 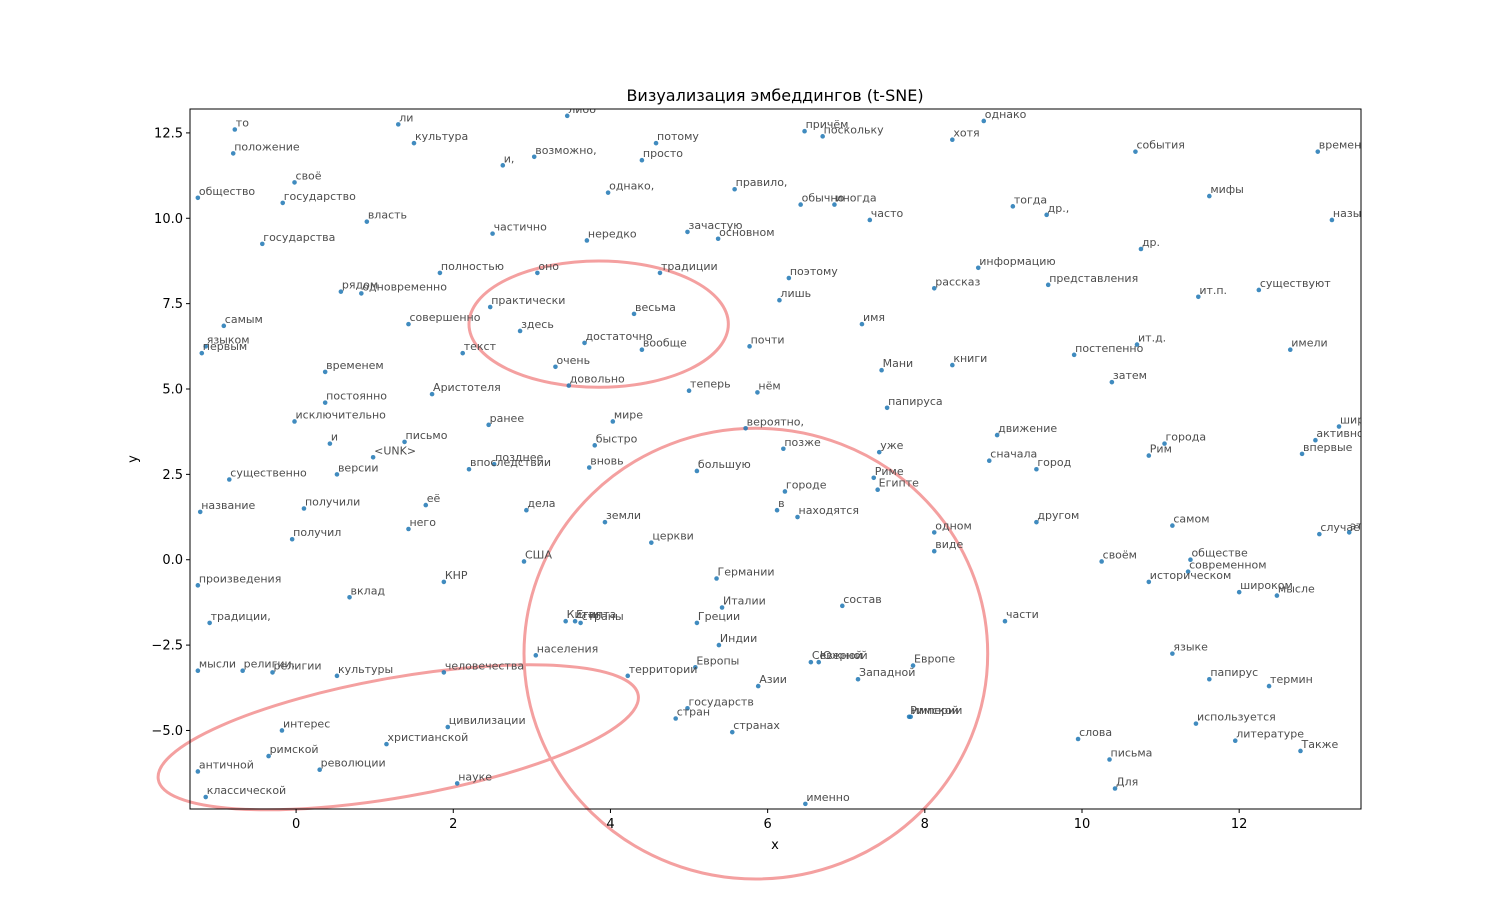 What do you see at coordinates (1234, 672) in the screenshot?
I see `point-label: папирус` at bounding box center [1234, 672].